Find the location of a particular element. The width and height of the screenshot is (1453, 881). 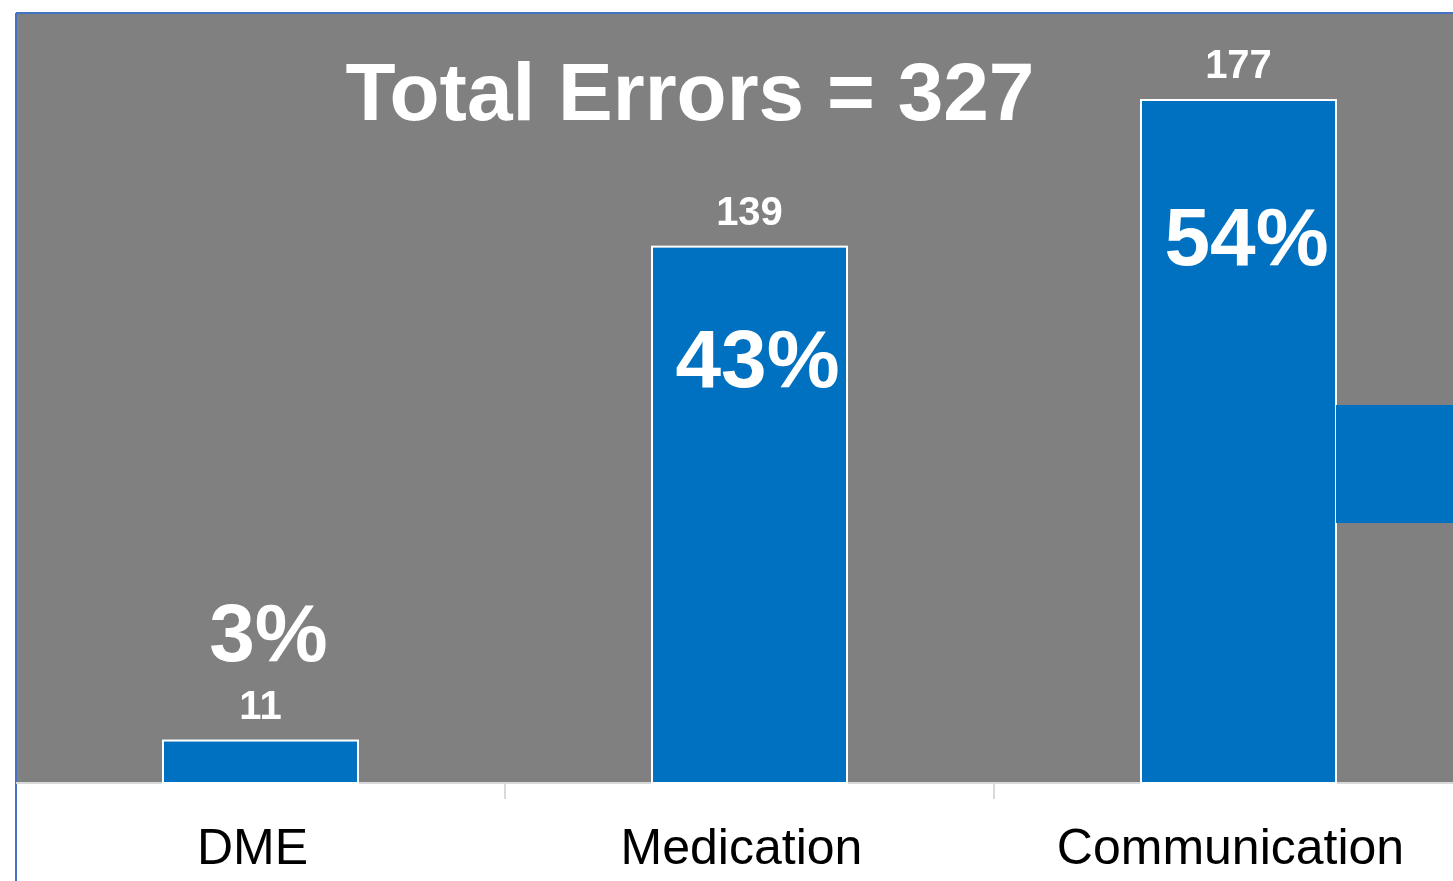

annotation: 54% is located at coordinates (1246, 237).